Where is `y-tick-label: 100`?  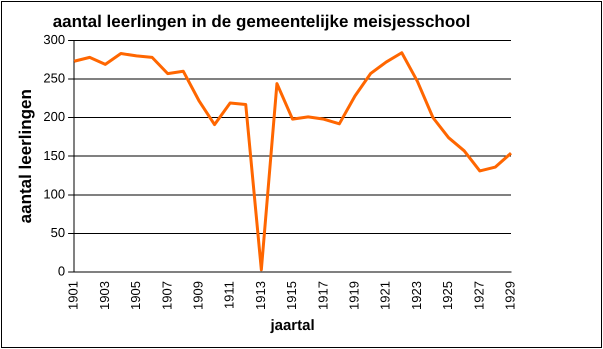 y-tick-label: 100 is located at coordinates (54, 194).